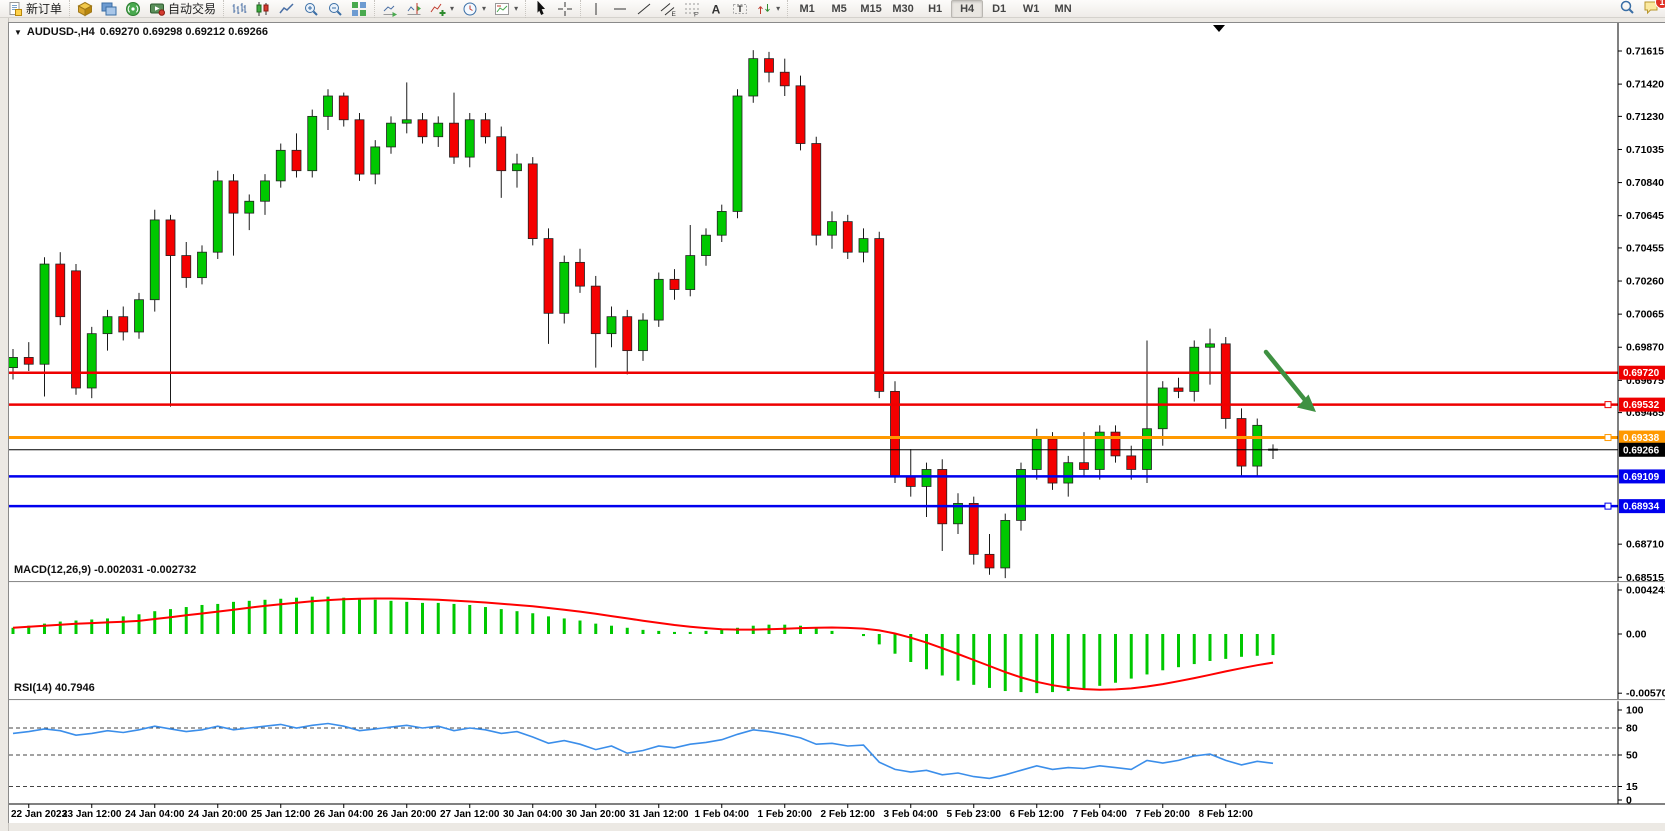 Image resolution: width=1665 pixels, height=831 pixels. I want to click on toolbar-group, so click(551, 9).